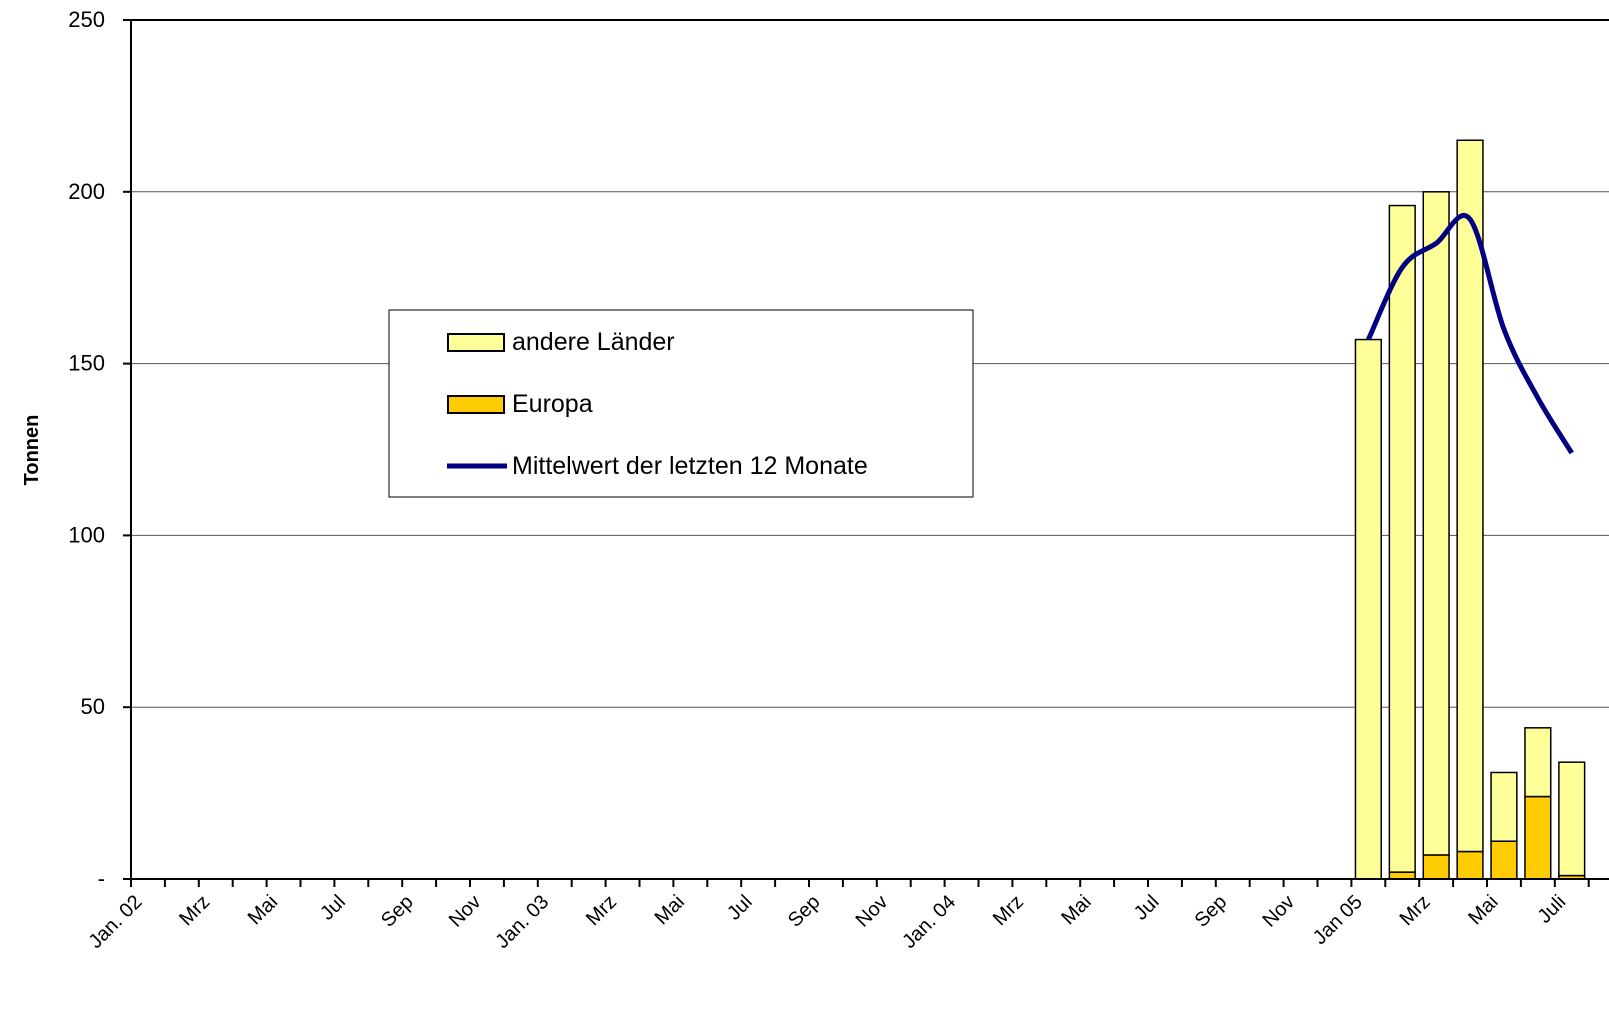  What do you see at coordinates (593, 342) in the screenshot?
I see `legend-label: andere Länder` at bounding box center [593, 342].